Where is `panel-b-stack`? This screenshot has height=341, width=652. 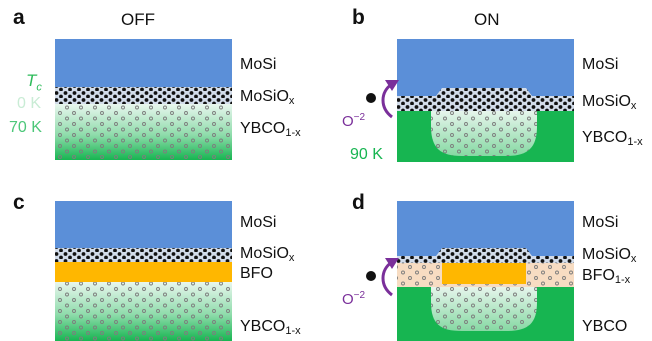 panel-b-stack is located at coordinates (470, 100).